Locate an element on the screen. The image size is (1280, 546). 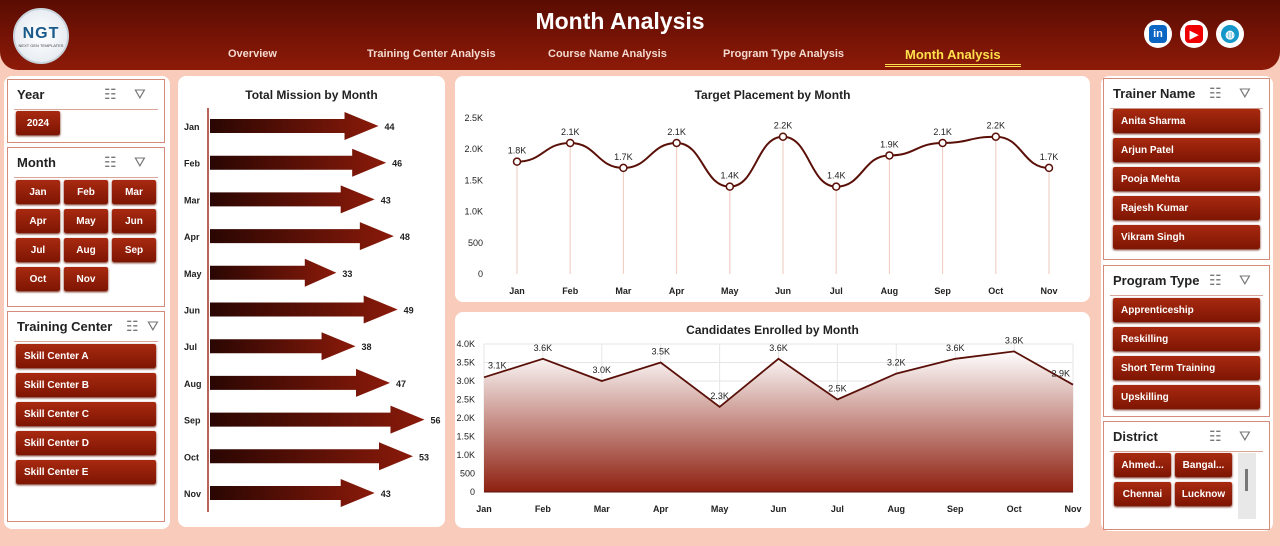
program-type-item: Upskilling is located at coordinates (1186, 397).